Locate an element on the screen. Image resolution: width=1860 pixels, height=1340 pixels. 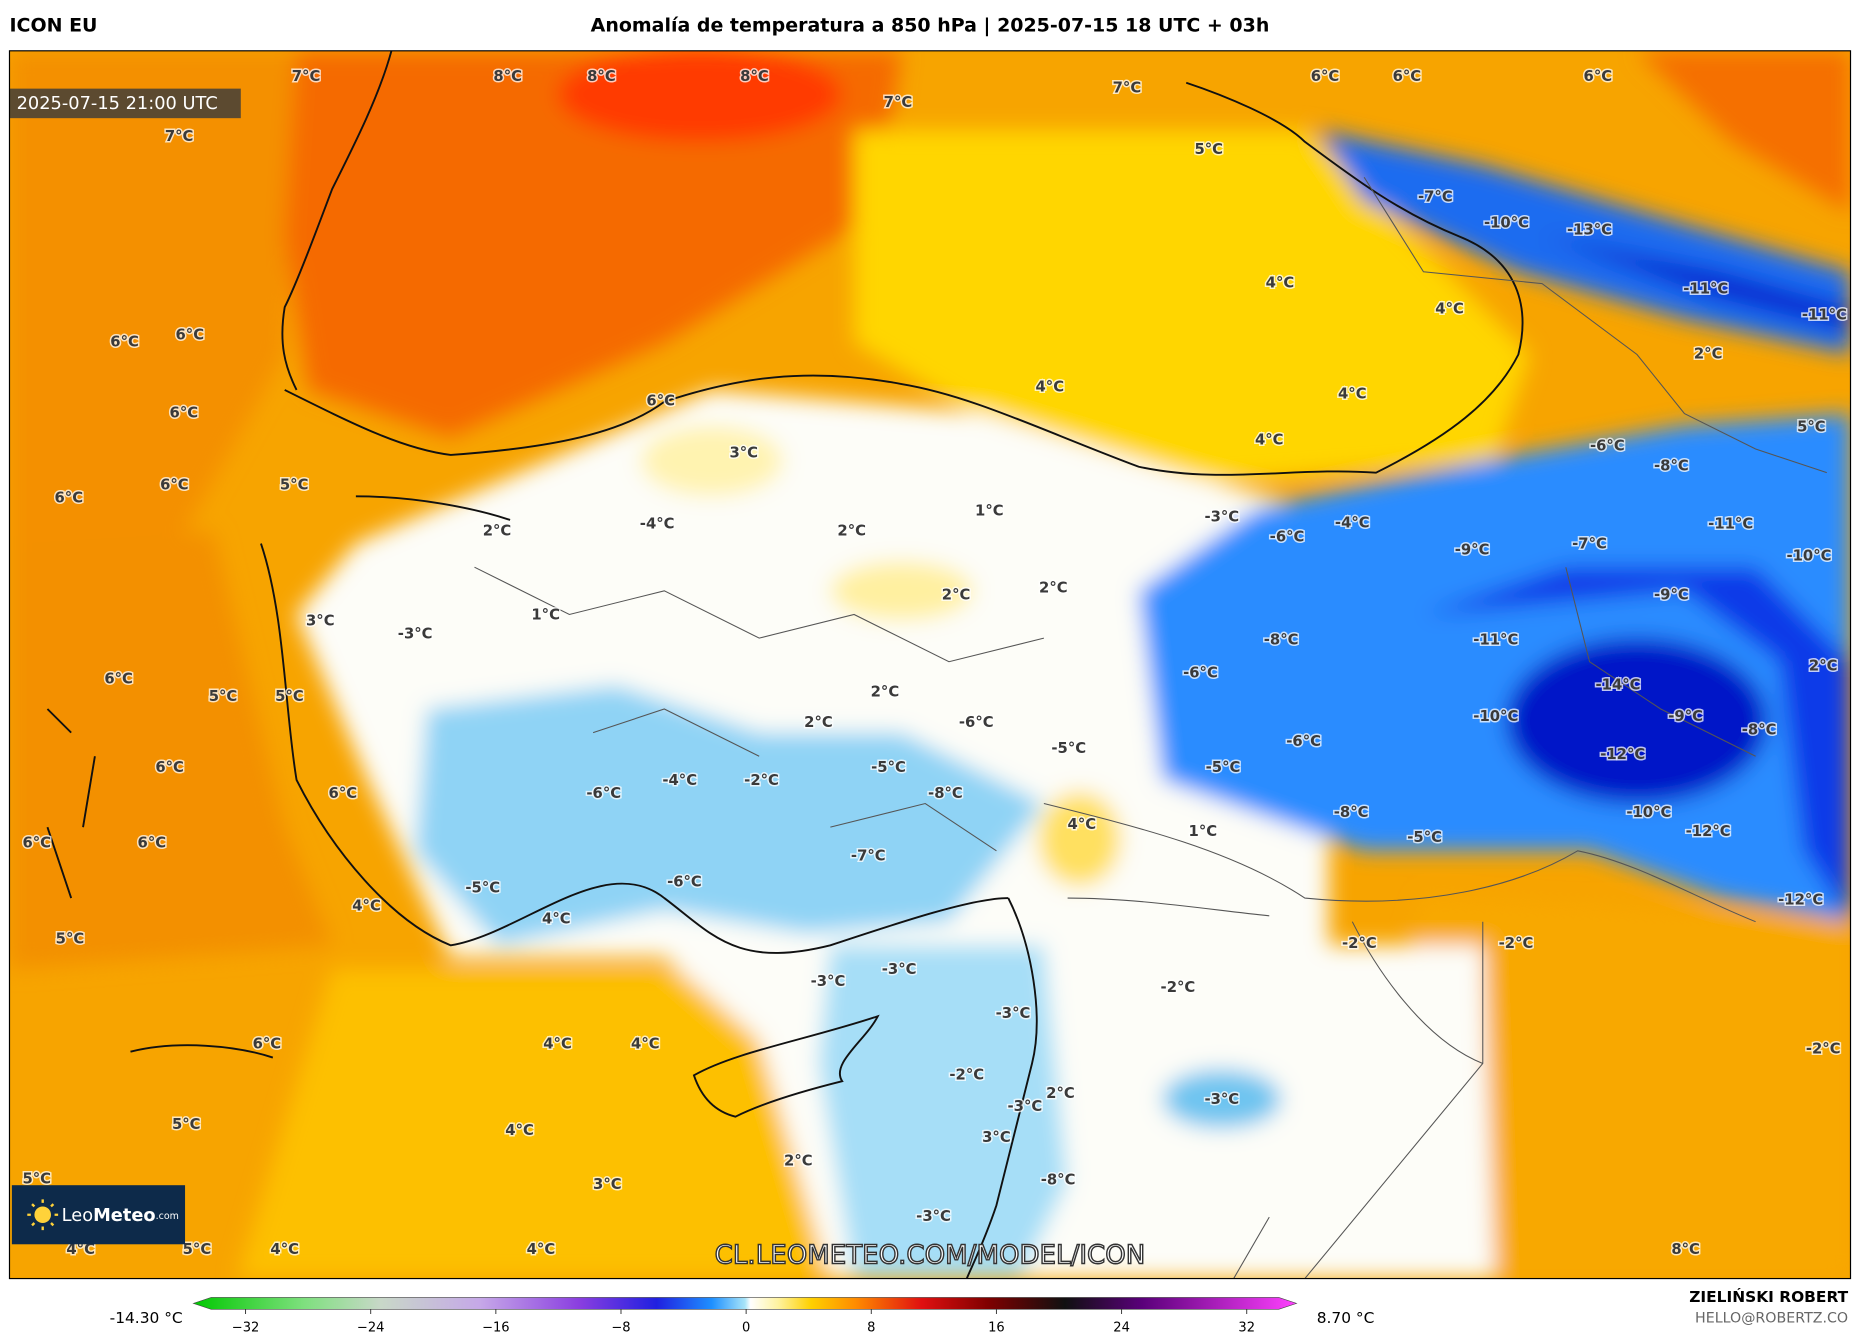
colorbar-tick-label: 8 is located at coordinates (871, 1328).